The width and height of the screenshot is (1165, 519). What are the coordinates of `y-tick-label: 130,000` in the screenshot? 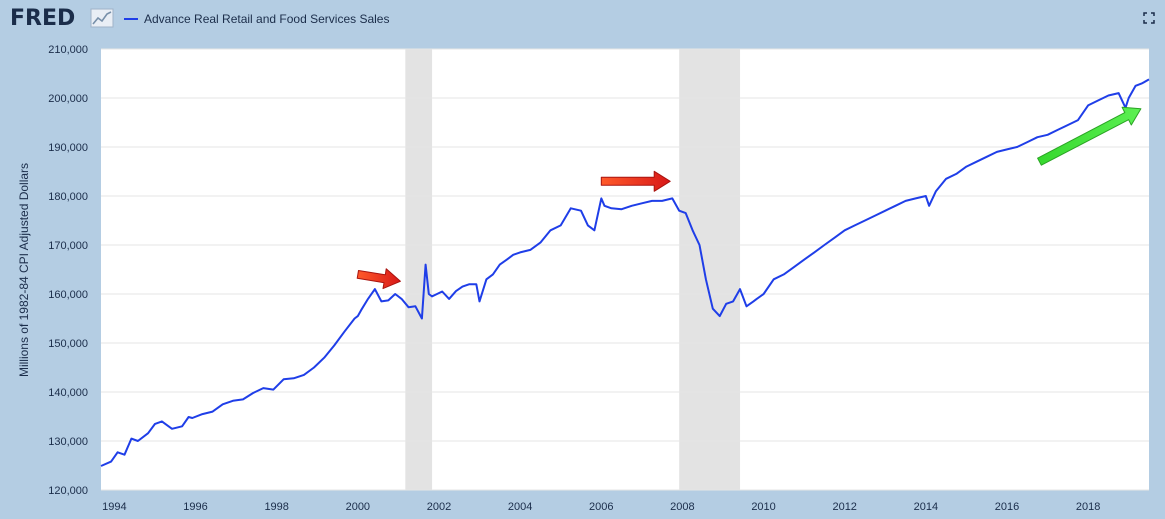 It's located at (68, 442).